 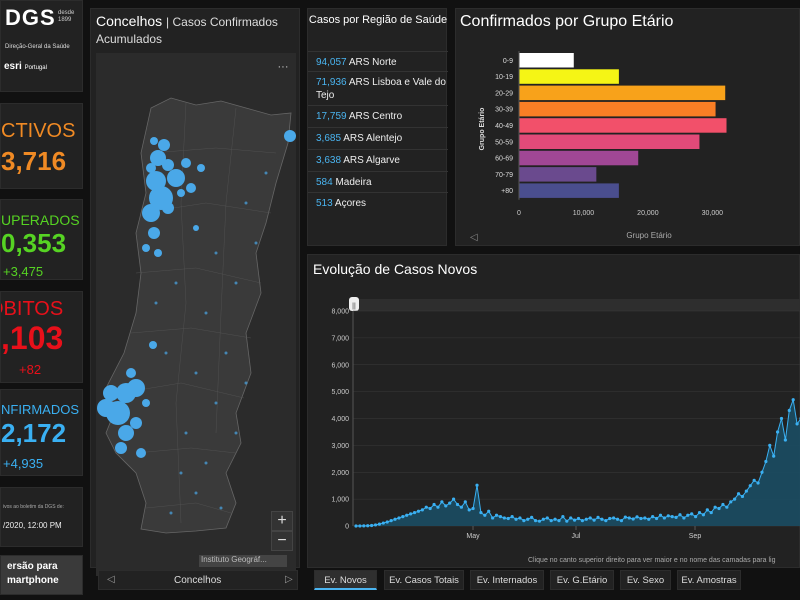 I want to click on age-tick-label: 30,000, so click(x=713, y=213).